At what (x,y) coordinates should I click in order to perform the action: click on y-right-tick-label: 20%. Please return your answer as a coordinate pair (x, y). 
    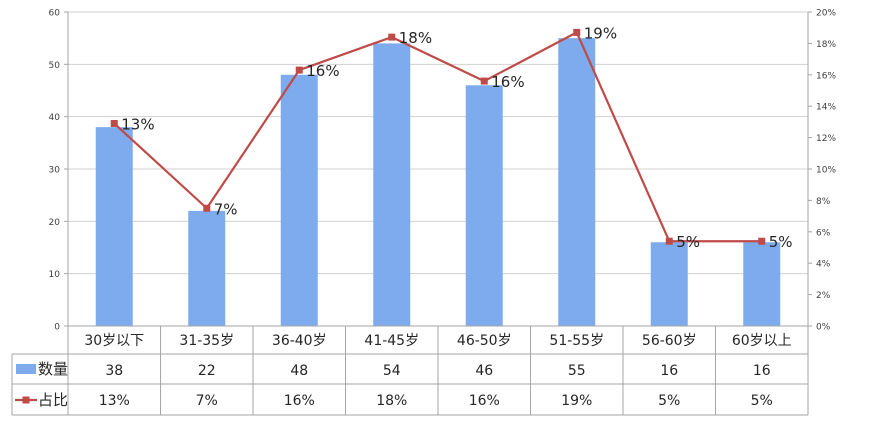
    Looking at the image, I should click on (826, 14).